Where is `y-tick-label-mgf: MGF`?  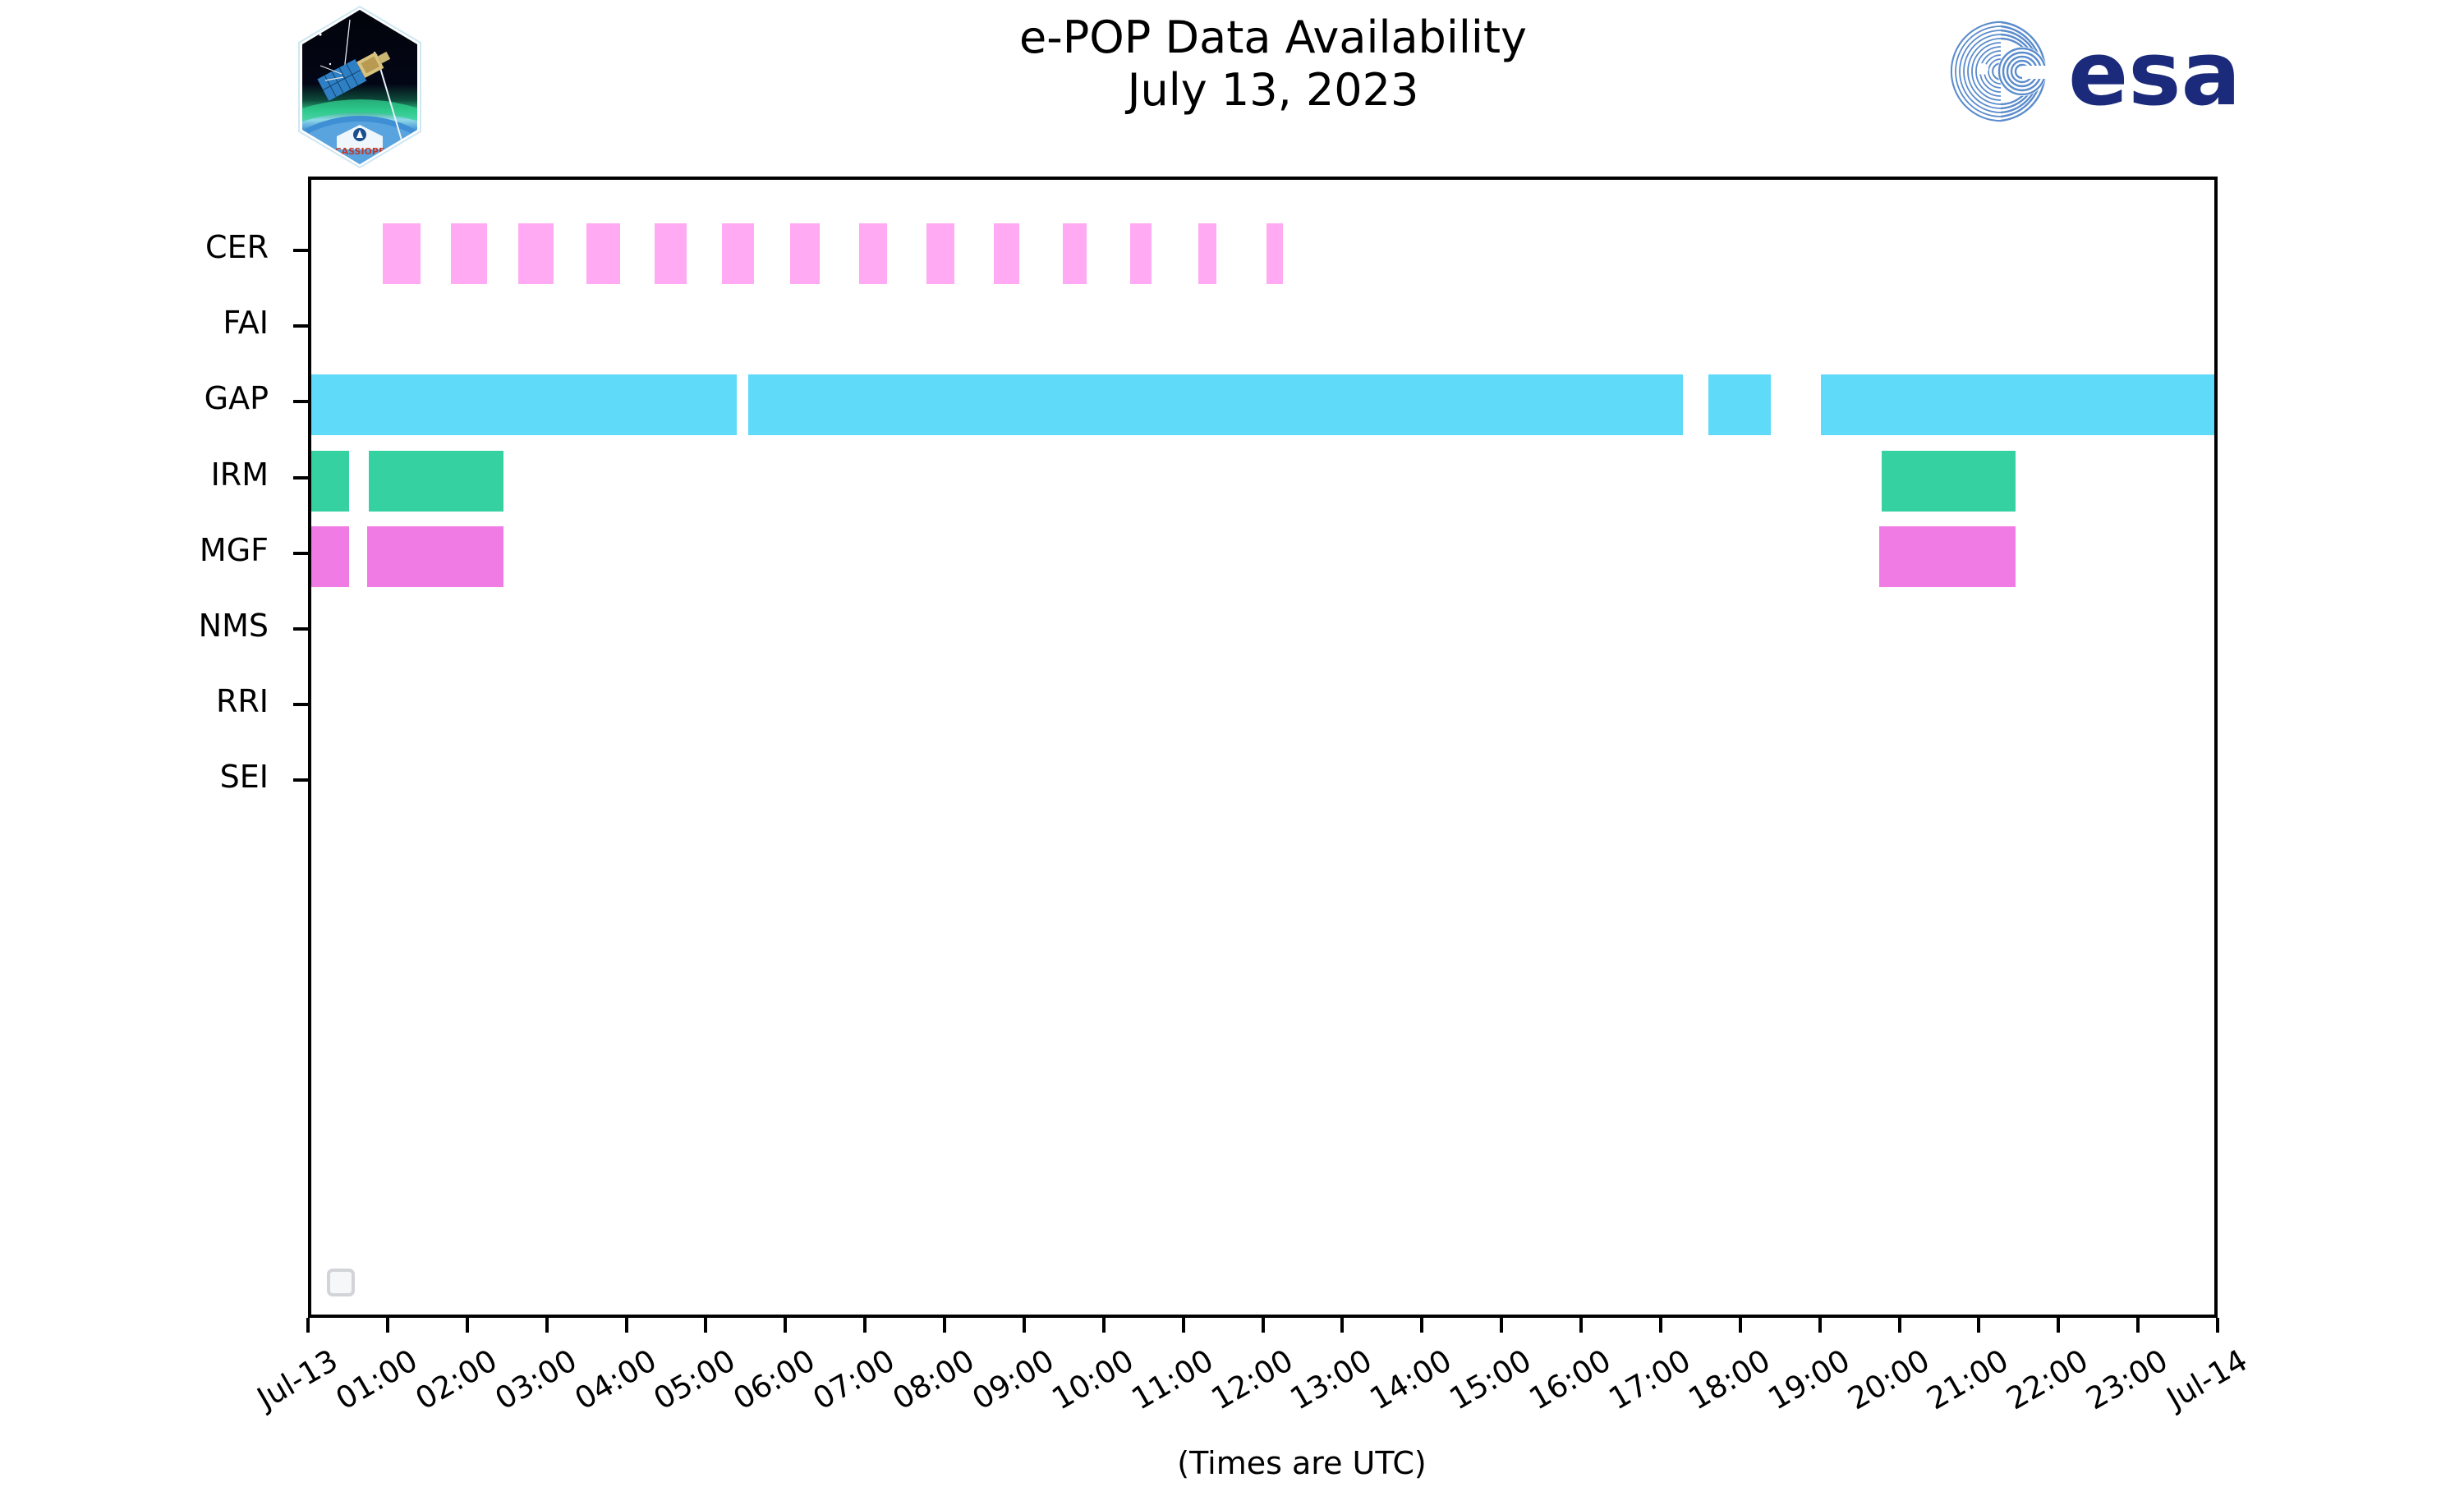
y-tick-label-mgf: MGF is located at coordinates (234, 549).